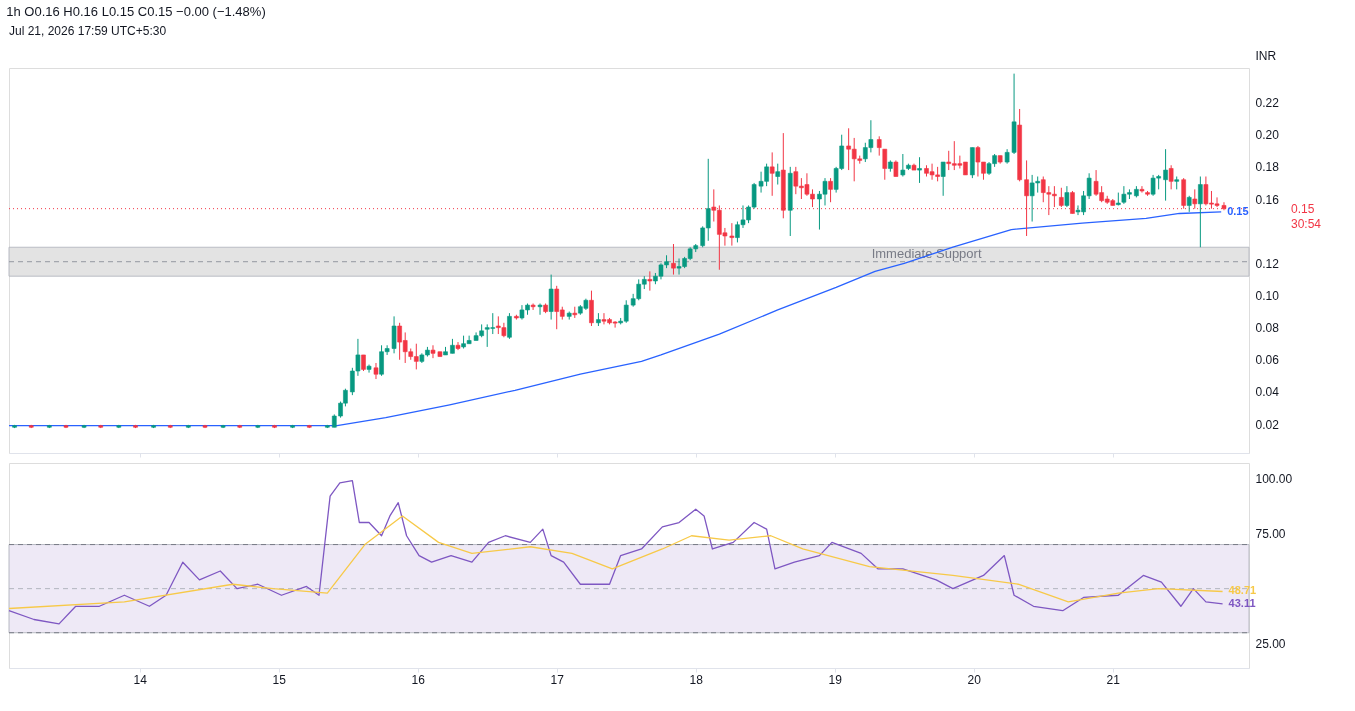 The width and height of the screenshot is (1355, 711). What do you see at coordinates (1267, 103) in the screenshot?
I see `y-tick-label: 0.22` at bounding box center [1267, 103].